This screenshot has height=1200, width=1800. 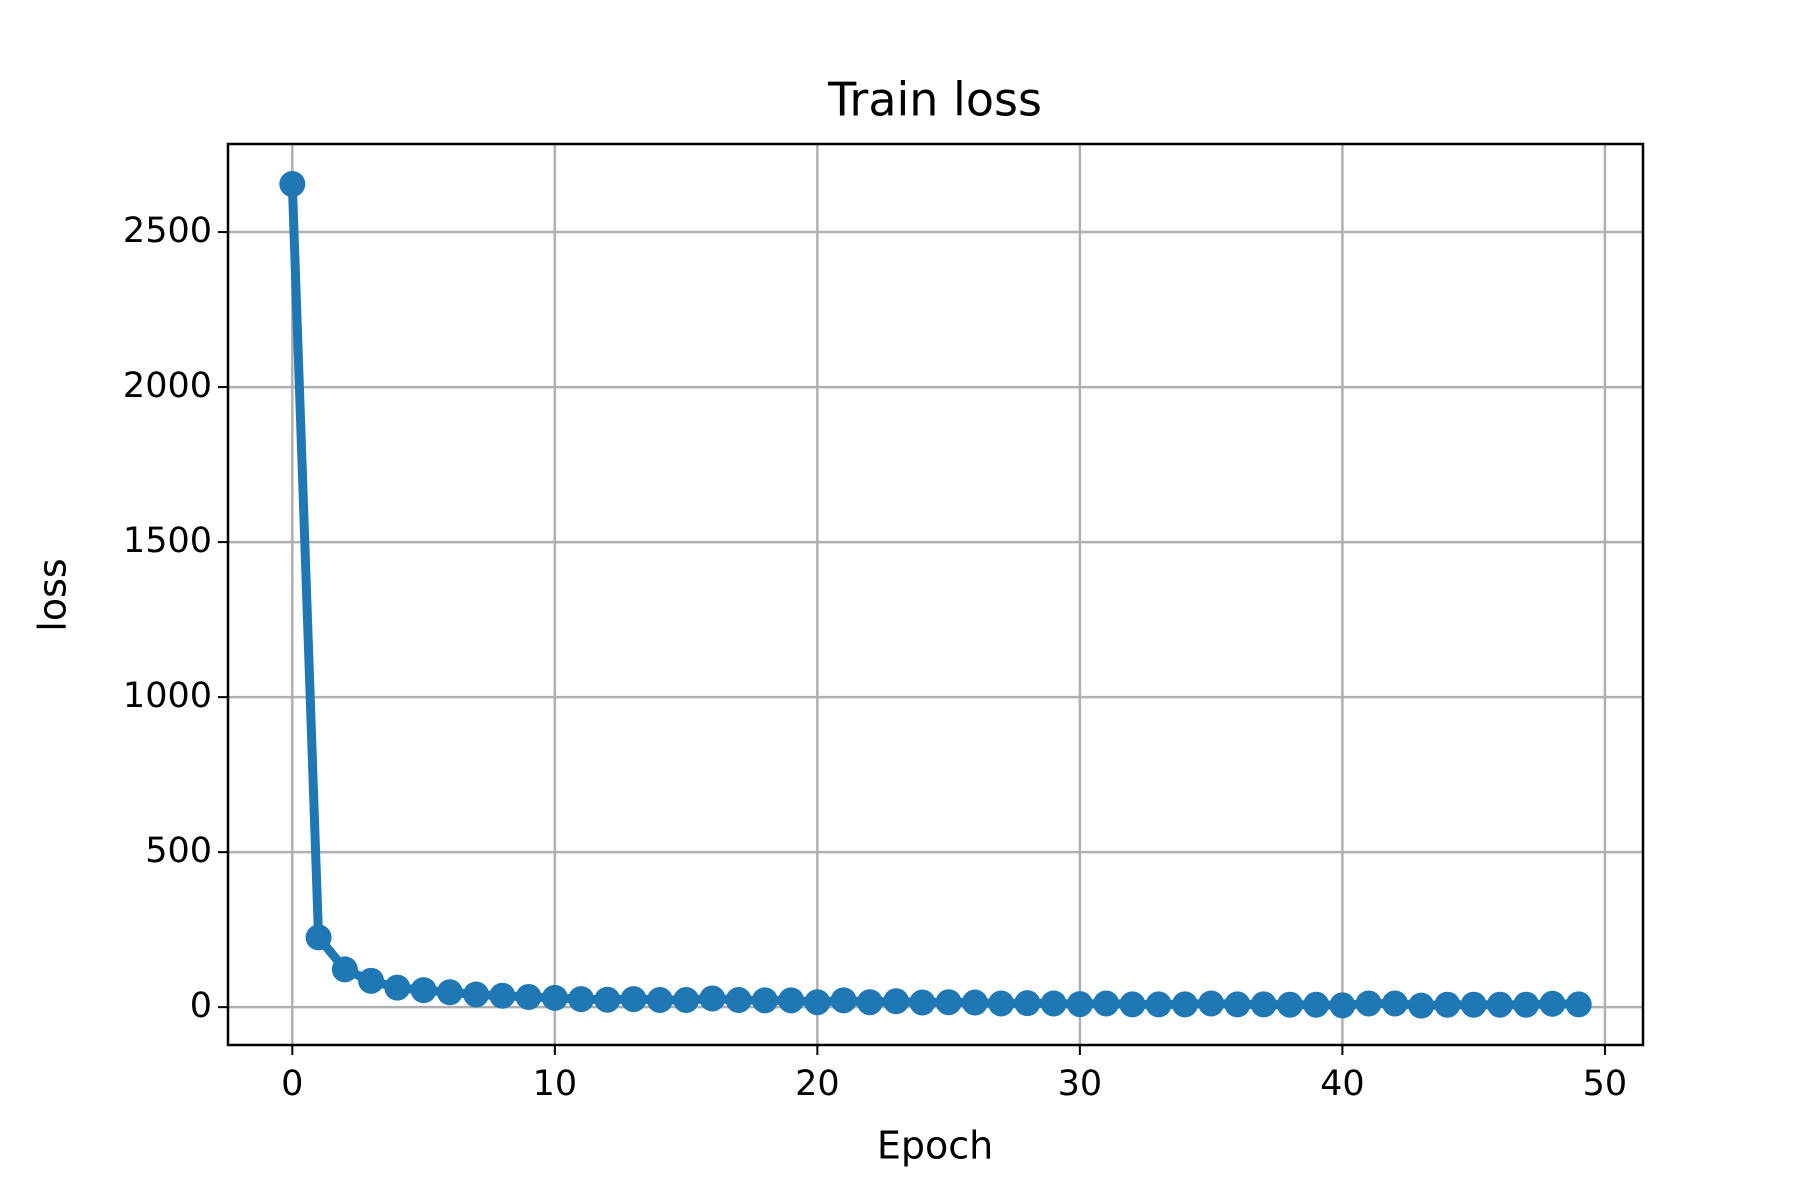 What do you see at coordinates (167, 696) in the screenshot?
I see `y-tick-label: 1000` at bounding box center [167, 696].